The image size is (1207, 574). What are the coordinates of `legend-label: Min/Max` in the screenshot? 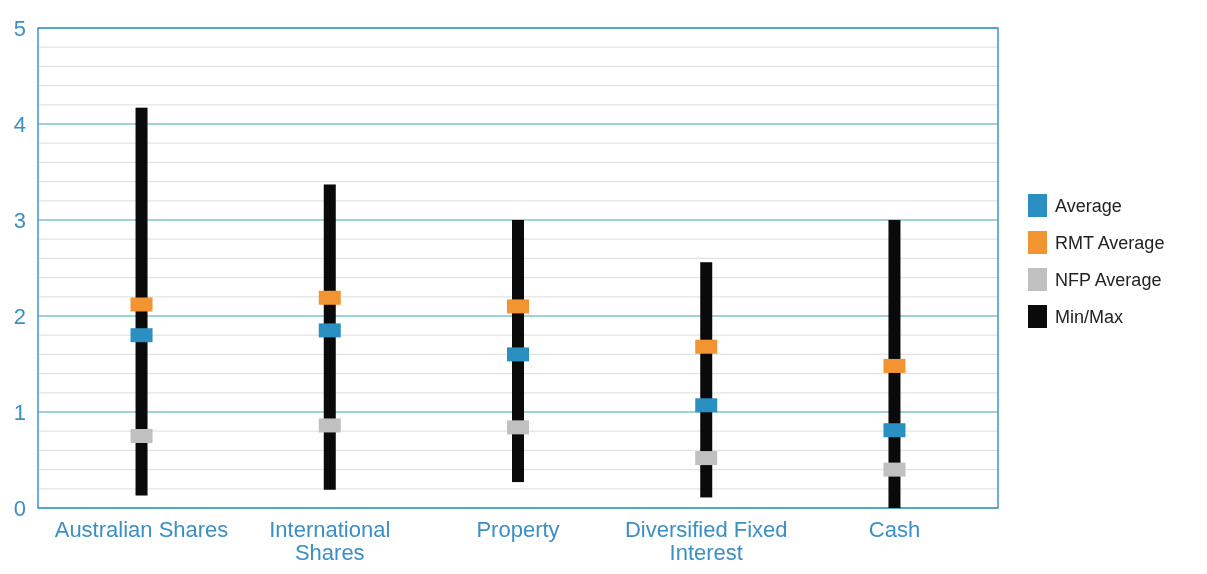 It's located at (1089, 317).